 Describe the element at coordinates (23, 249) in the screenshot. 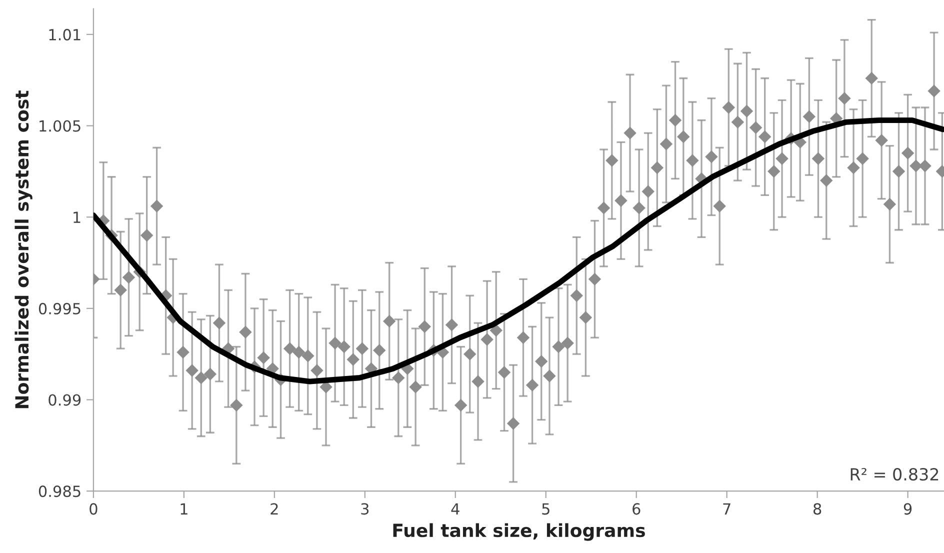

I see `y-axis-title: Normalized overall system cost` at that location.